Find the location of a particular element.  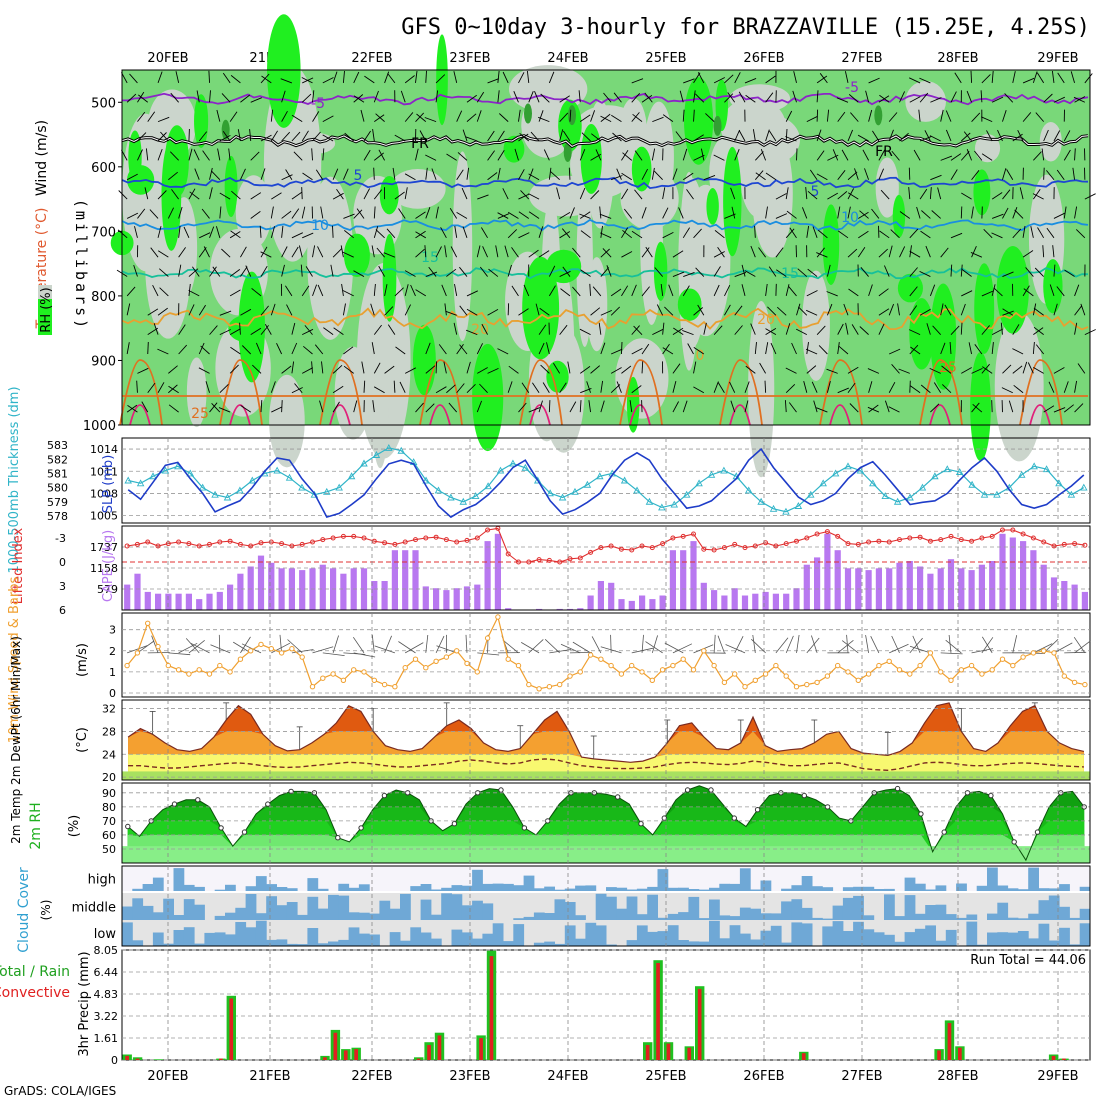

rh-very-moist-area is located at coordinates (527, 113).